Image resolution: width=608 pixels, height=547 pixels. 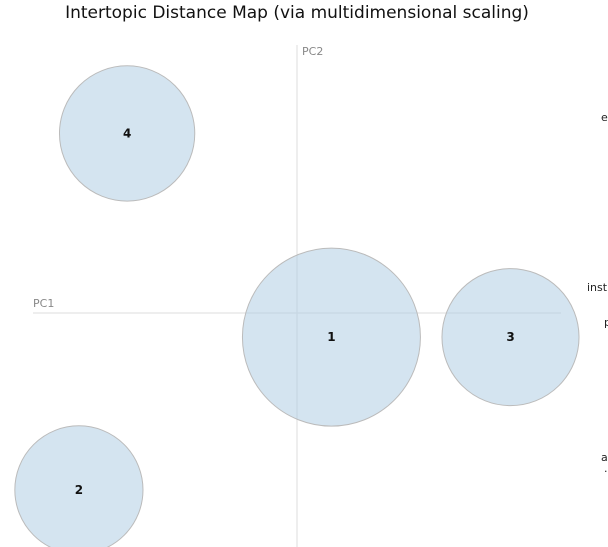 What do you see at coordinates (43, 303) in the screenshot?
I see `pc1-axis-label: PC1` at bounding box center [43, 303].